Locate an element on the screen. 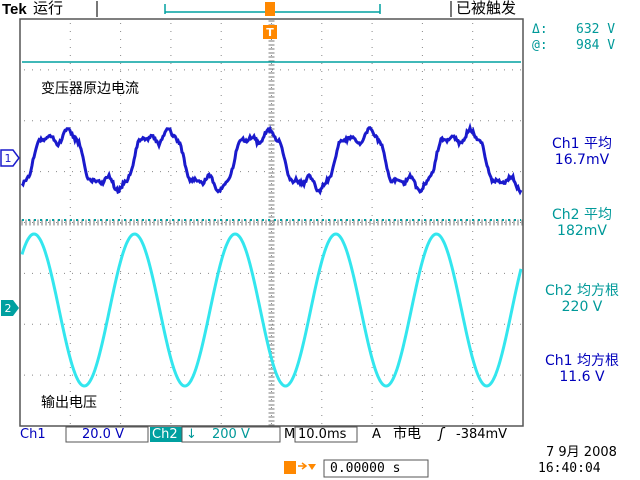  time-label: M is located at coordinates (289, 434).